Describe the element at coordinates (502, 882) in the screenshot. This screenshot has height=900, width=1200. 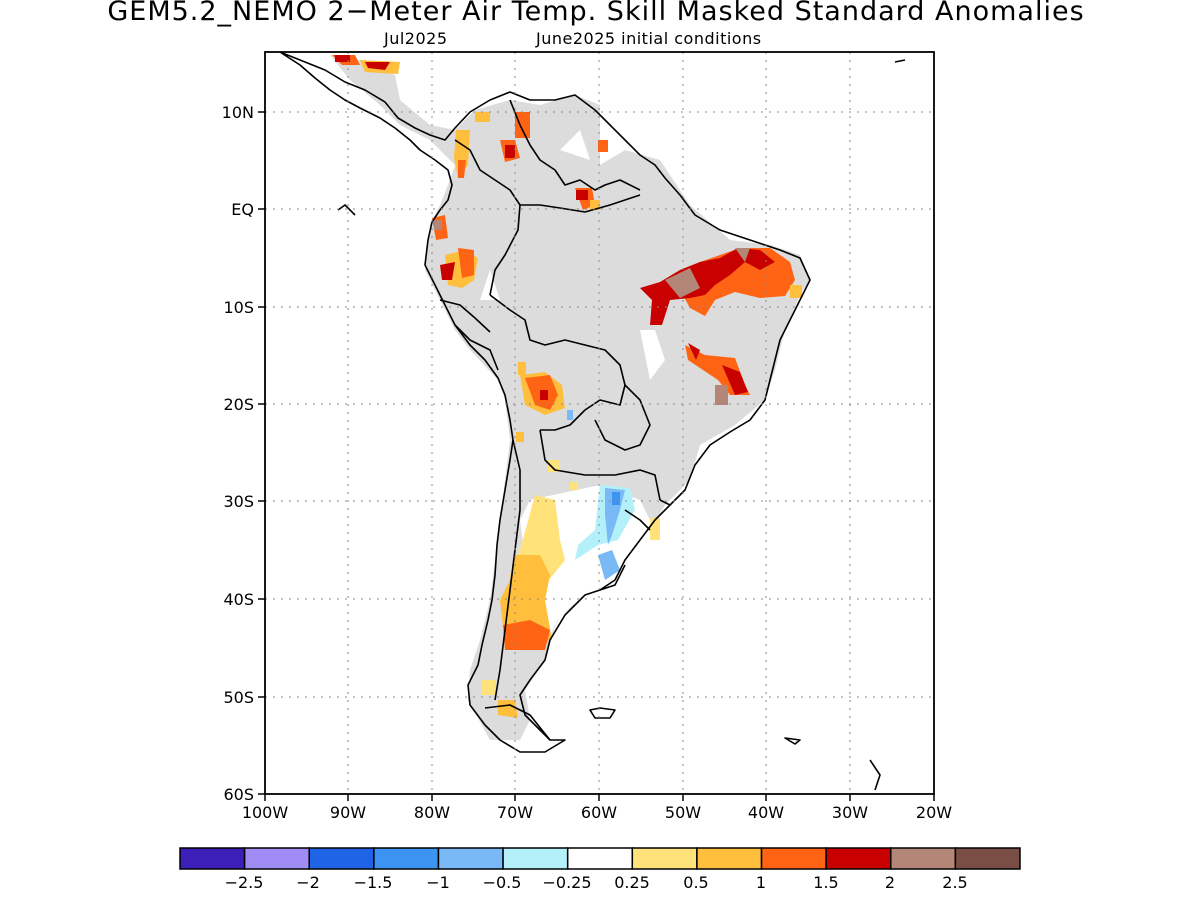
I see `colorbar-label: −0.5` at that location.